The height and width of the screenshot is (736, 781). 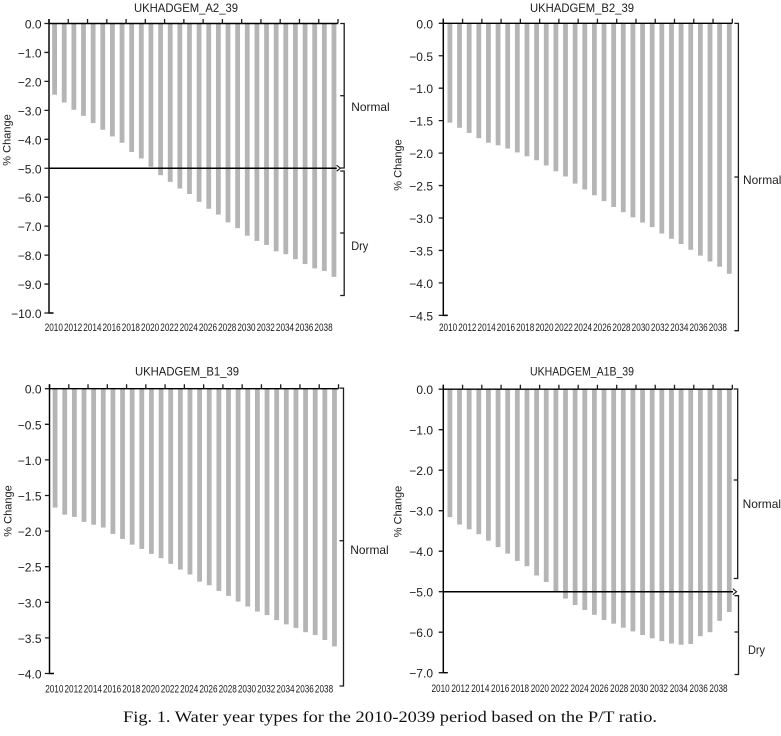 What do you see at coordinates (30, 285) in the screenshot?
I see `svg-text: −9.0` at bounding box center [30, 285].